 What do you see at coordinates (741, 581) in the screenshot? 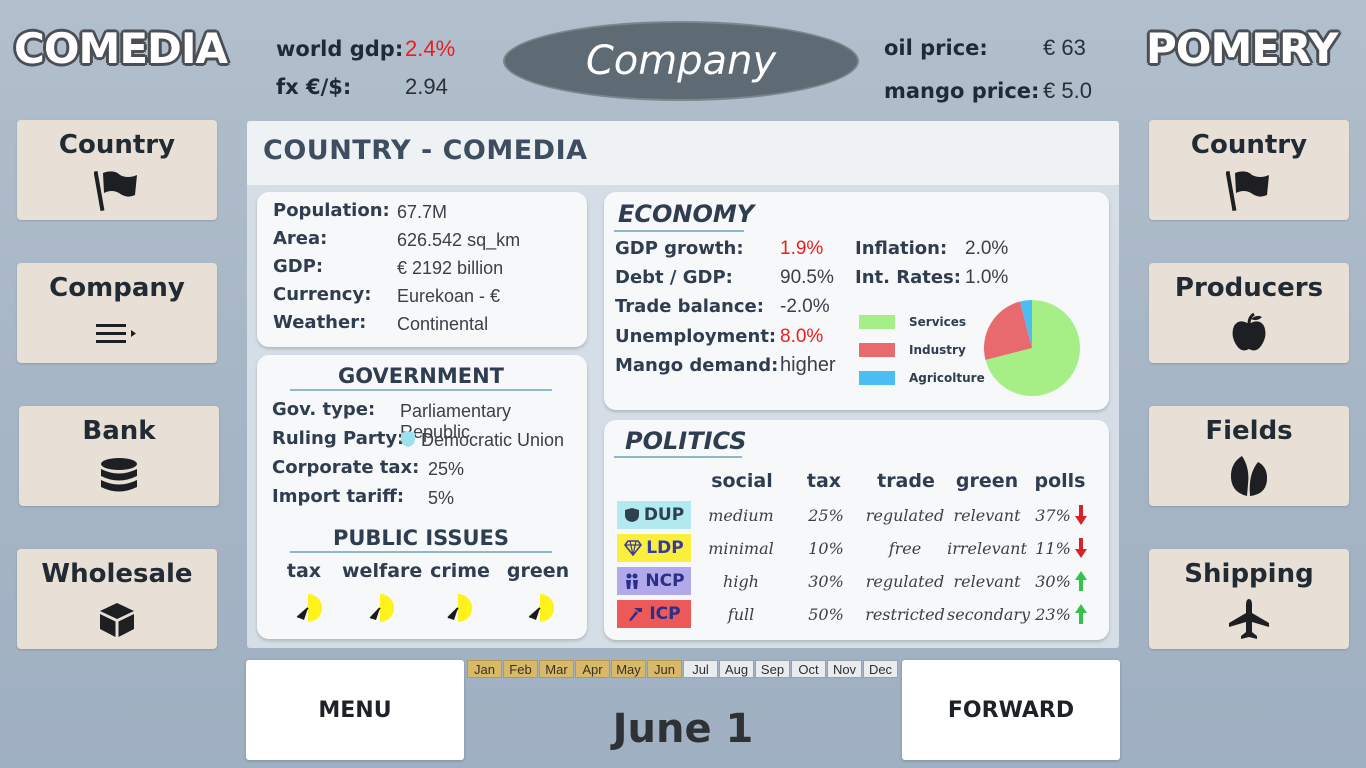
I see `party-social: high` at bounding box center [741, 581].